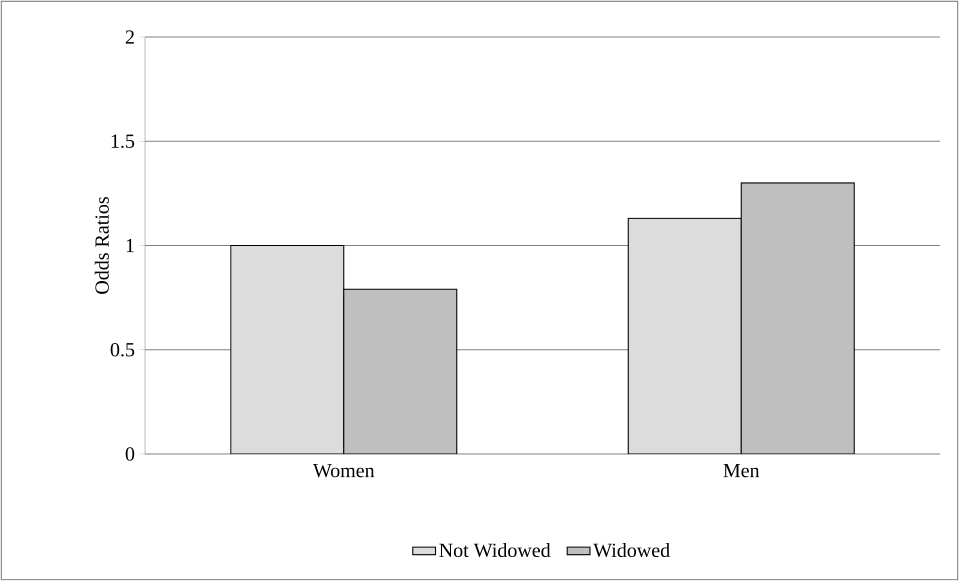 This screenshot has height=581, width=959. Describe the element at coordinates (130, 37) in the screenshot. I see `y-tick-label: 2` at that location.